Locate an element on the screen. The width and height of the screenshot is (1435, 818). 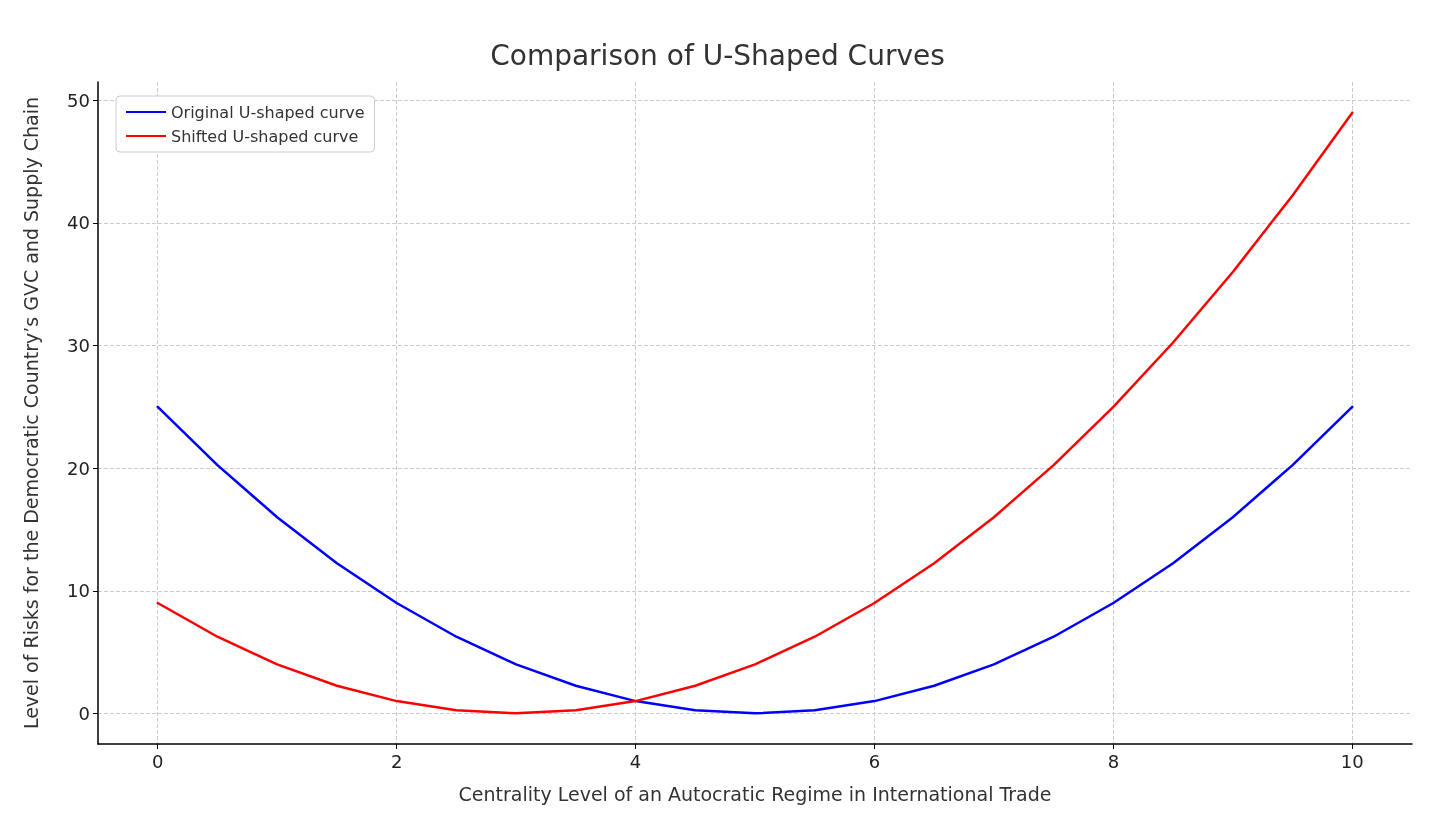
y-tick-label: 10 is located at coordinates (78, 591).